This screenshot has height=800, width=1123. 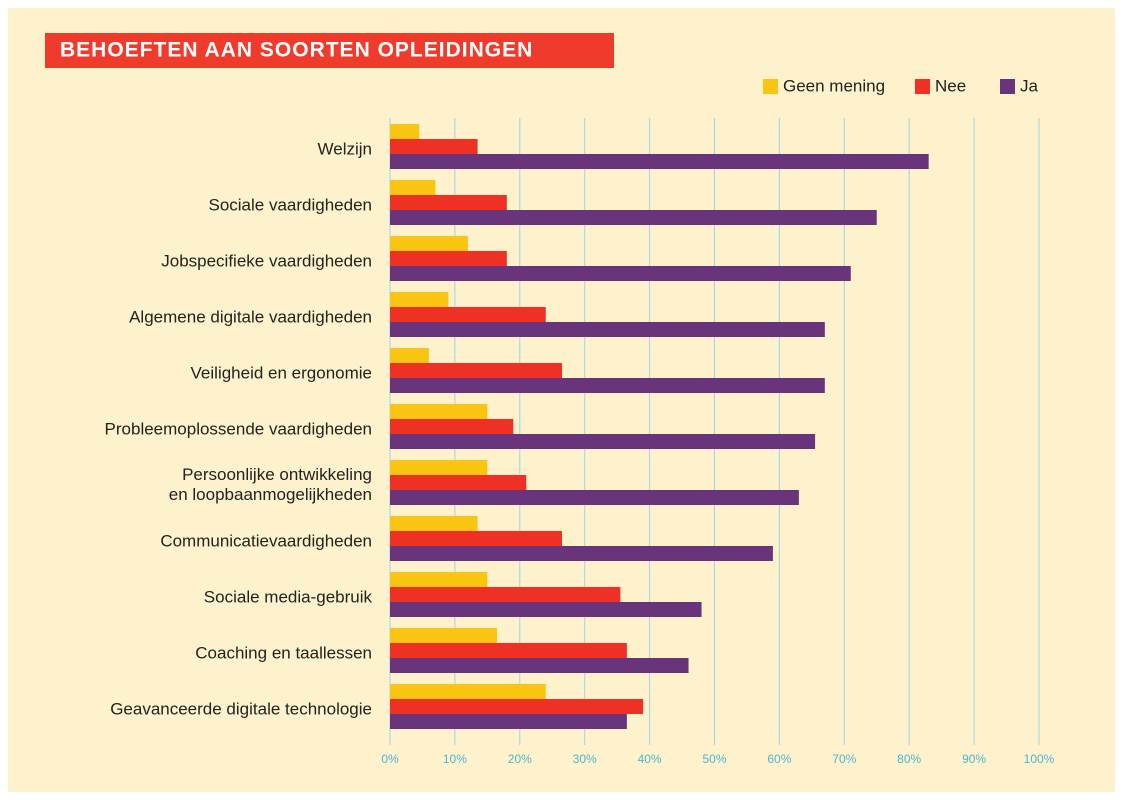 I want to click on legend-label: Geen mening, so click(x=834, y=85).